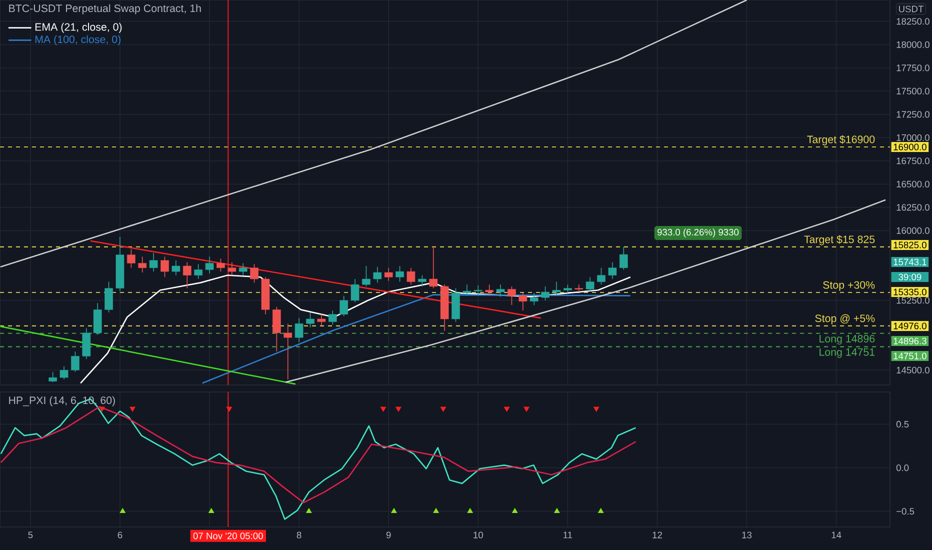 The image size is (932, 550). Describe the element at coordinates (911, 9) in the screenshot. I see `y-axis-title: USDT` at that location.